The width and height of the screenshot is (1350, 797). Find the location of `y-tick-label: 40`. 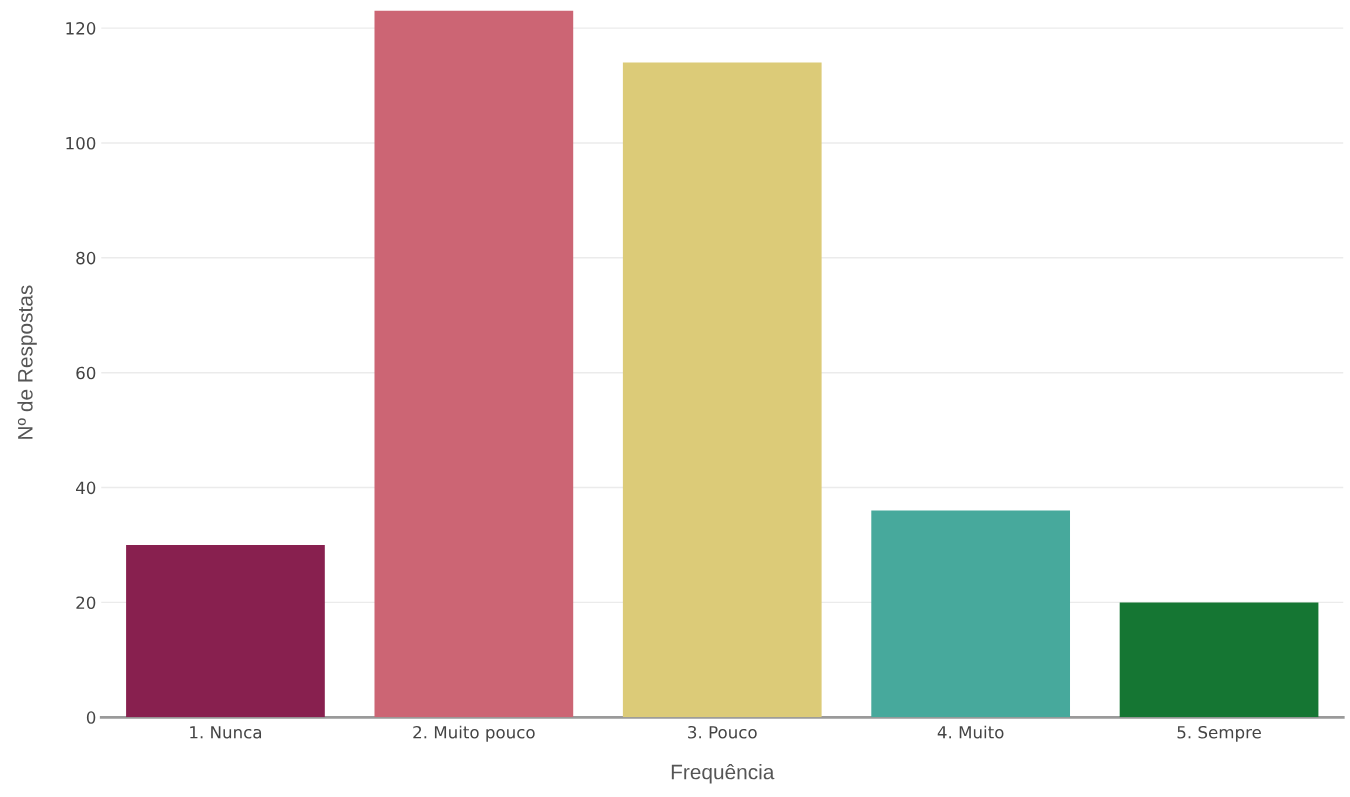

y-tick-label: 40 is located at coordinates (86, 488).